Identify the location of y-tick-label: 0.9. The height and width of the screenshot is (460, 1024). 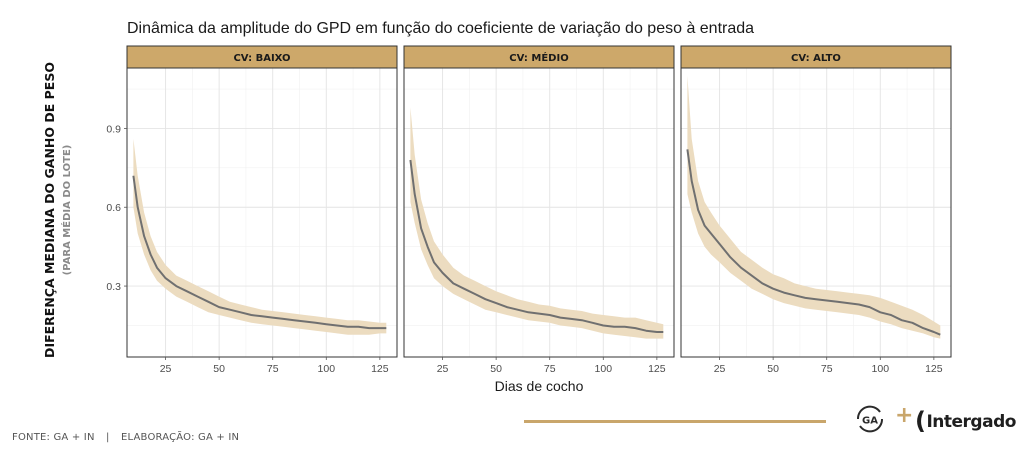
(113, 129).